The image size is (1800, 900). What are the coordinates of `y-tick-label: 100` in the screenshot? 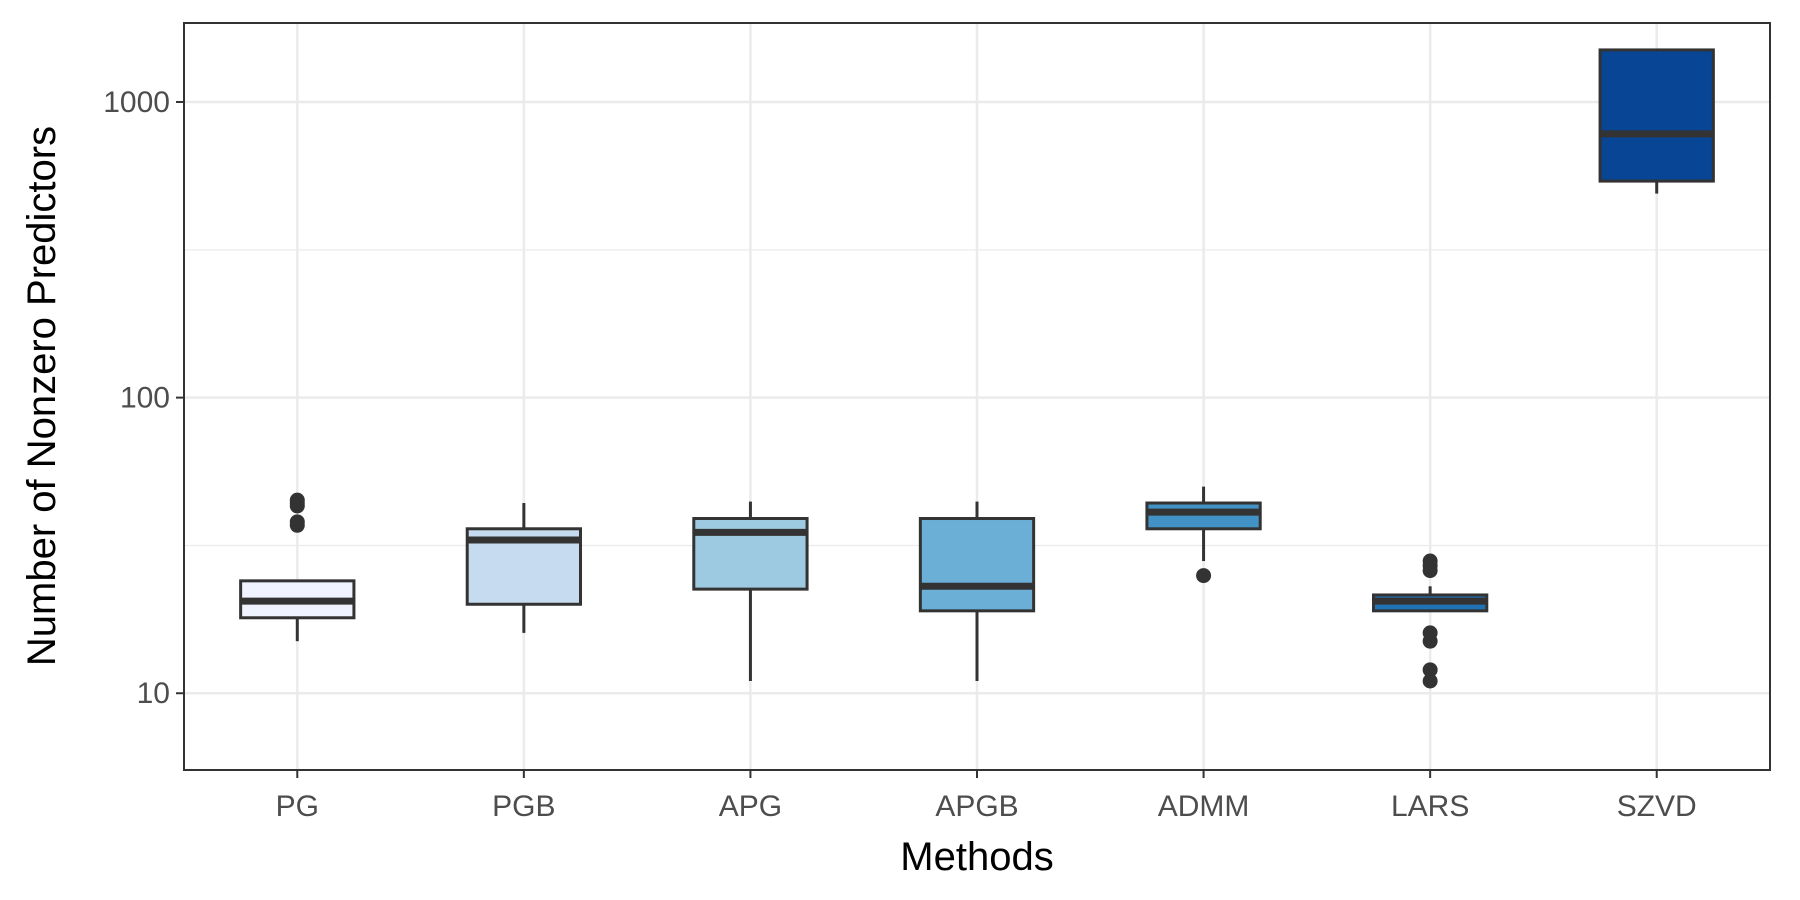 It's located at (145, 398).